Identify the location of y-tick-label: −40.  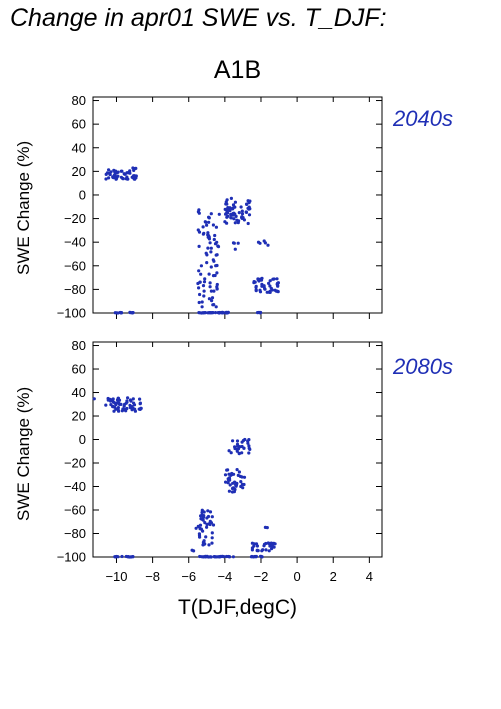
(75, 242).